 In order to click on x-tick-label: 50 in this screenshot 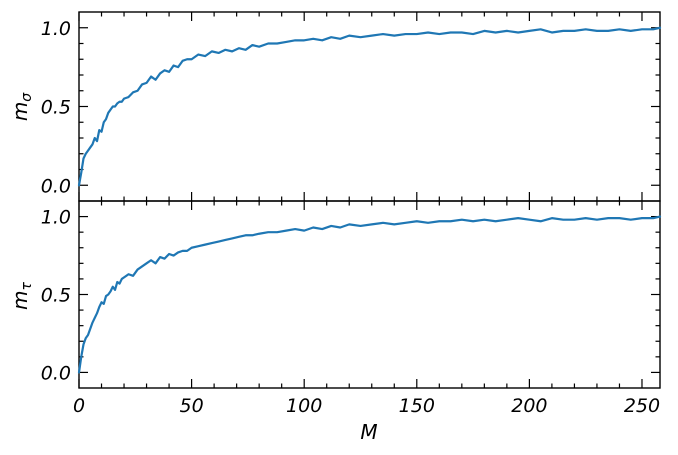, I will do `click(192, 406)`.